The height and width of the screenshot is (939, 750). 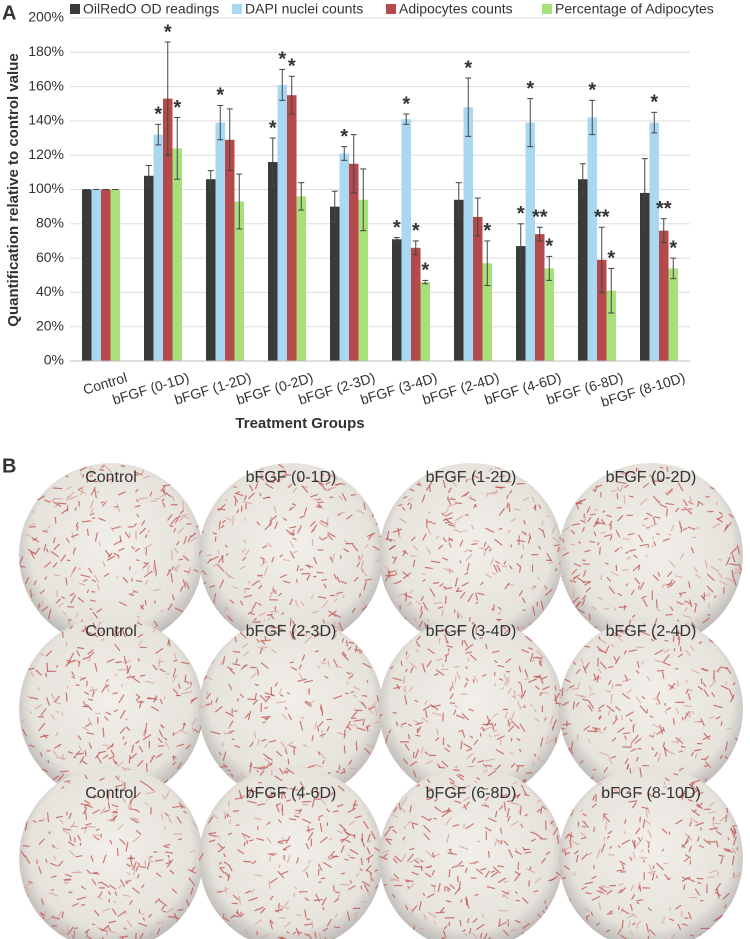 I want to click on significance-mark: *, so click(x=177, y=108).